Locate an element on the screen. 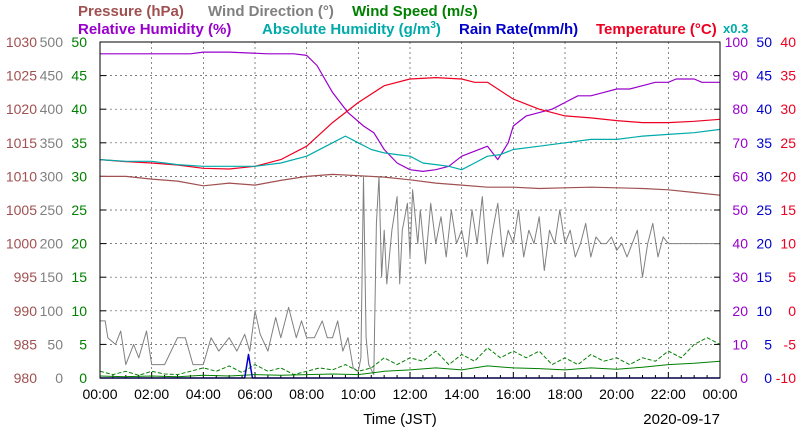  y-tick-label-pressure: 1010 is located at coordinates (21, 176).